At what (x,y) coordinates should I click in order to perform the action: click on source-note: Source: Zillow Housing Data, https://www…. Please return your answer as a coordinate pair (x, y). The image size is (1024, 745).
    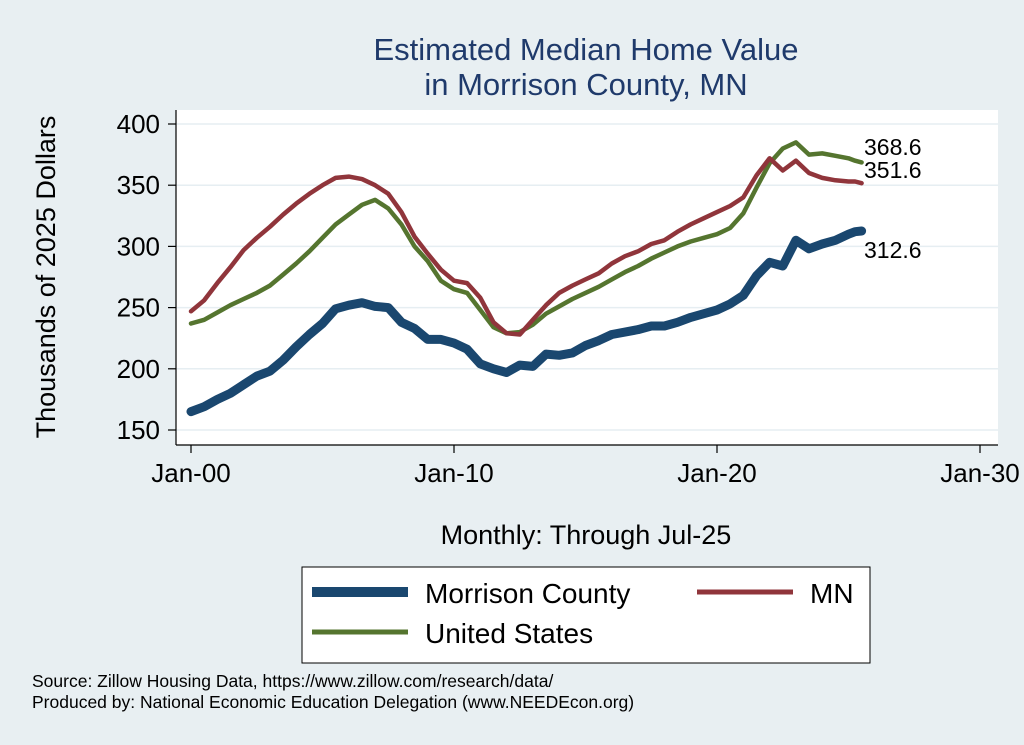
    Looking at the image, I should click on (293, 681).